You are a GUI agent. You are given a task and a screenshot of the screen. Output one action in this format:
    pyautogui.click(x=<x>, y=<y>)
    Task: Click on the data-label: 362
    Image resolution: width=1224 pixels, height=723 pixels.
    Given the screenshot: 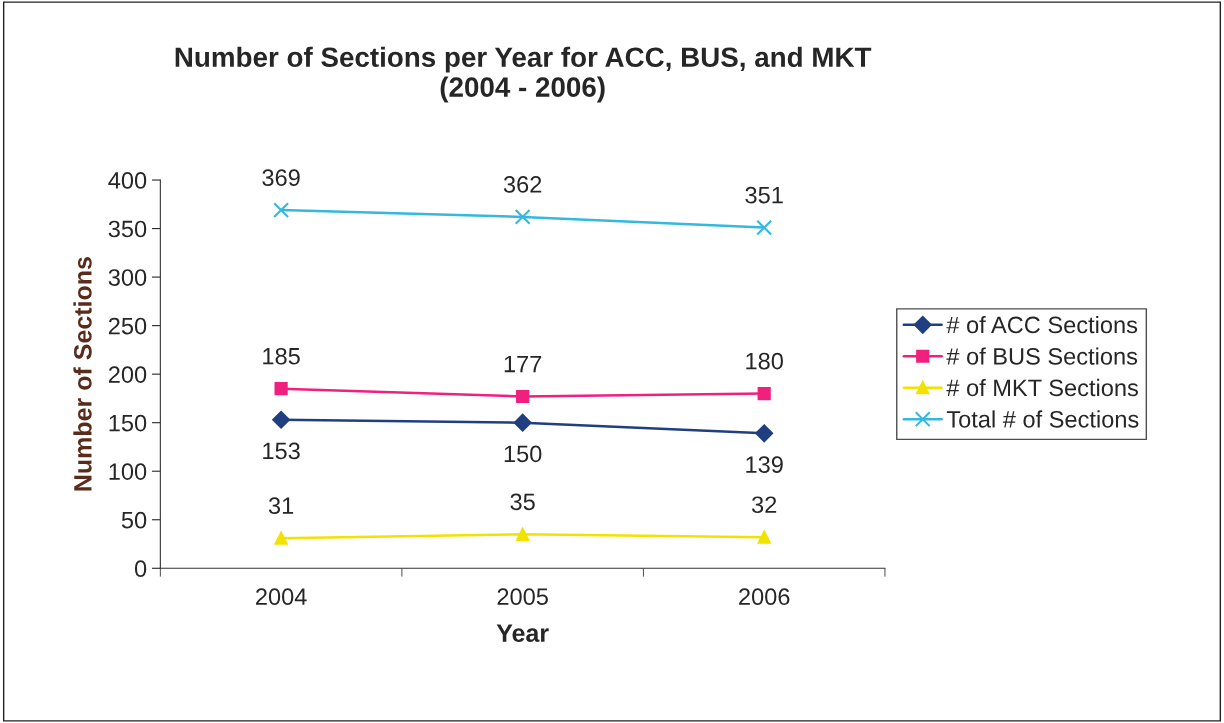 What is the action you would take?
    pyautogui.click(x=522, y=184)
    